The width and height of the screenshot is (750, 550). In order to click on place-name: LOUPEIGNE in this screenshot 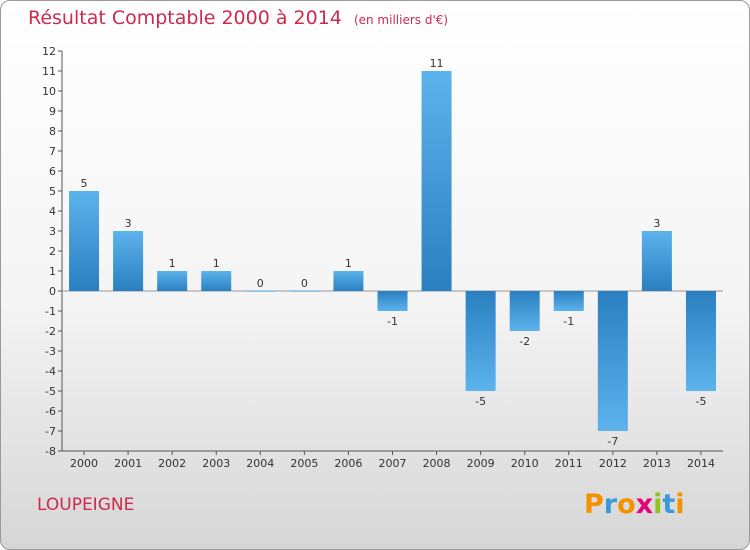, I will do `click(86, 505)`.